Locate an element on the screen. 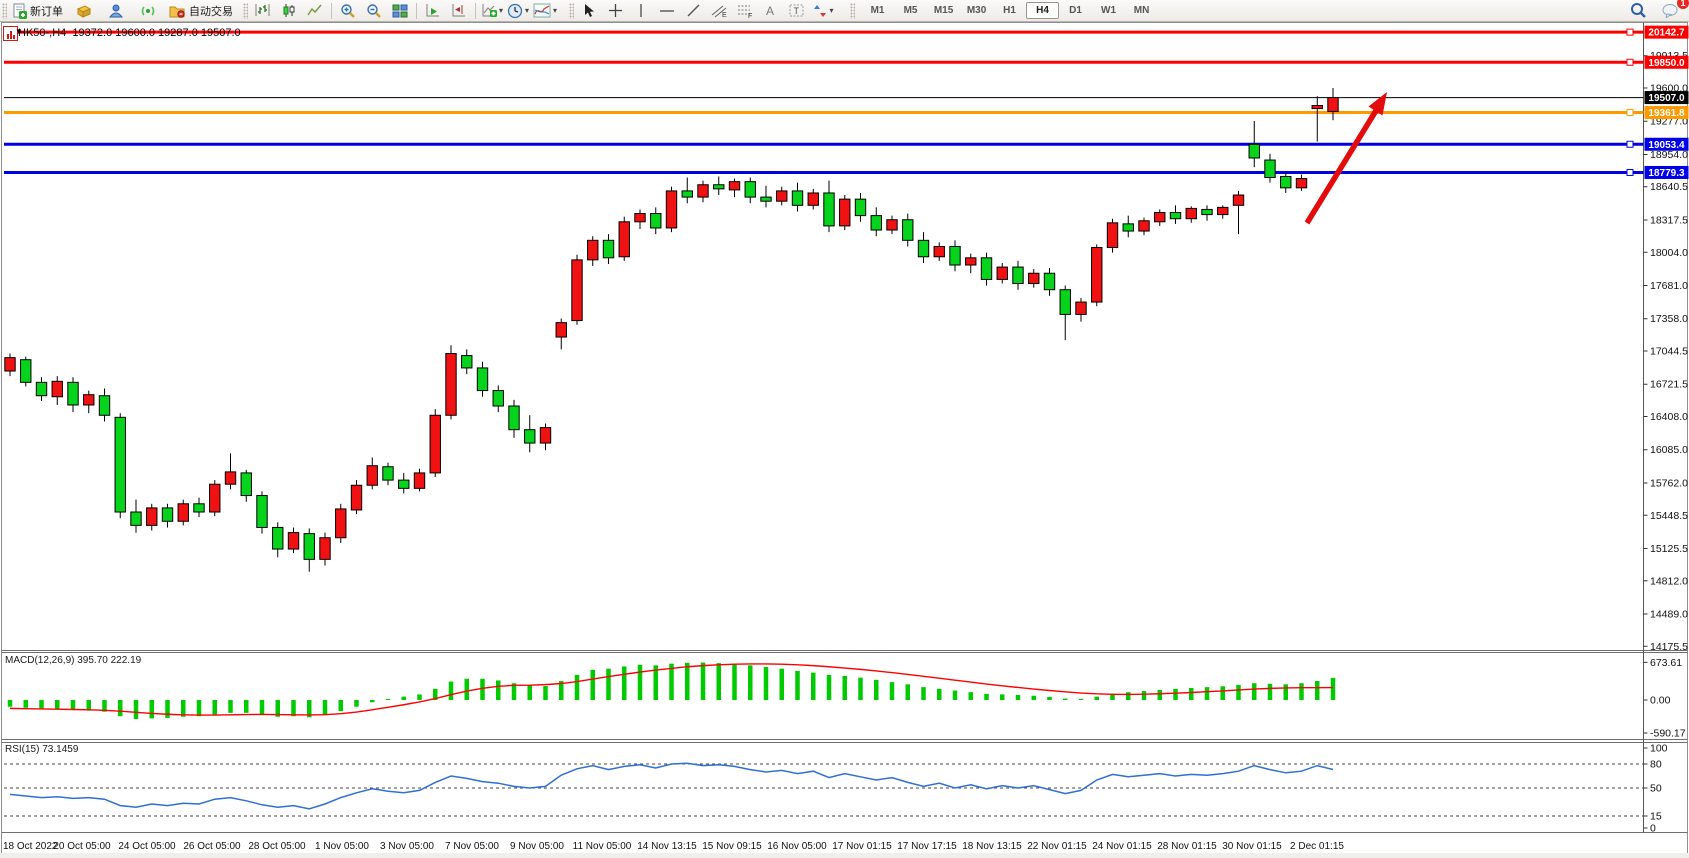  svg-text: E is located at coordinates (724, 15).